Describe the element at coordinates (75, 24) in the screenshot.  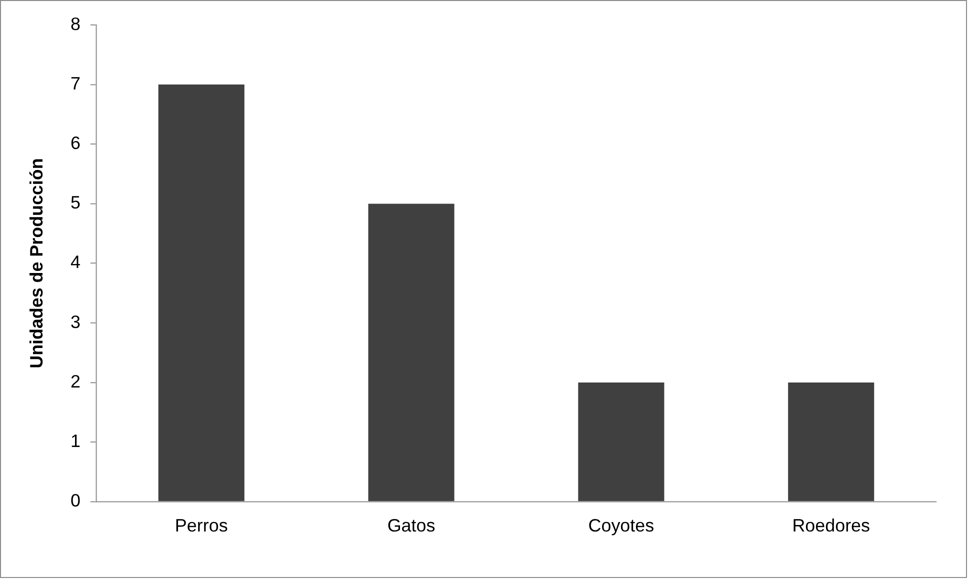
I see `y-tick-label: 8` at that location.